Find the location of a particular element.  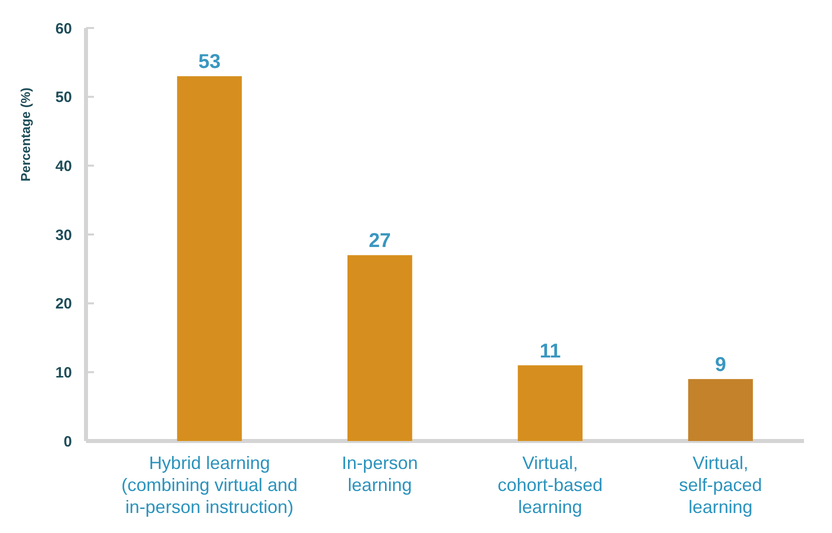

data-label: 53 is located at coordinates (209, 62).